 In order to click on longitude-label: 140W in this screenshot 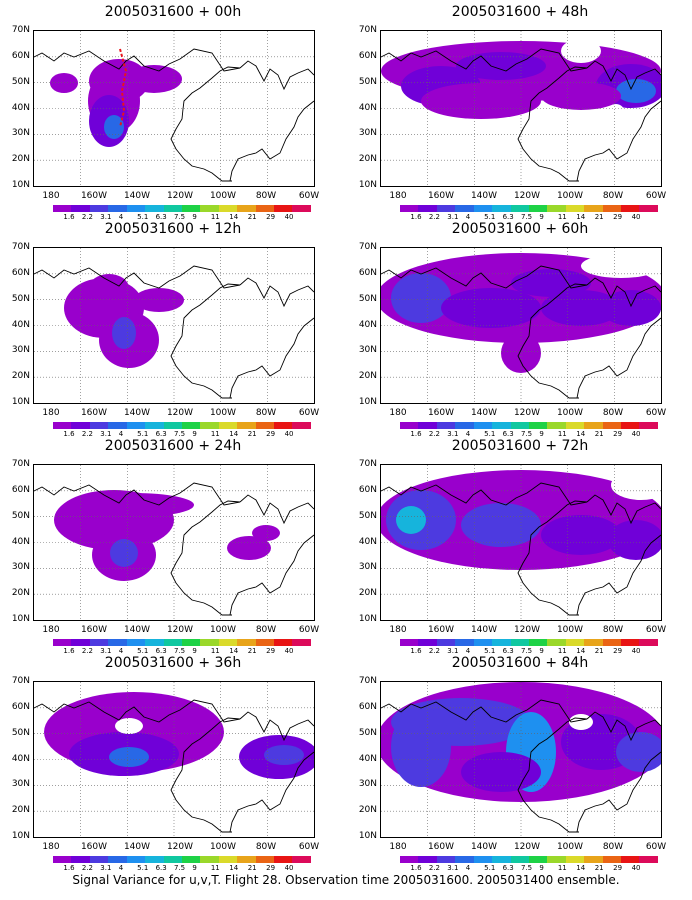, I will do `click(484, 413)`.